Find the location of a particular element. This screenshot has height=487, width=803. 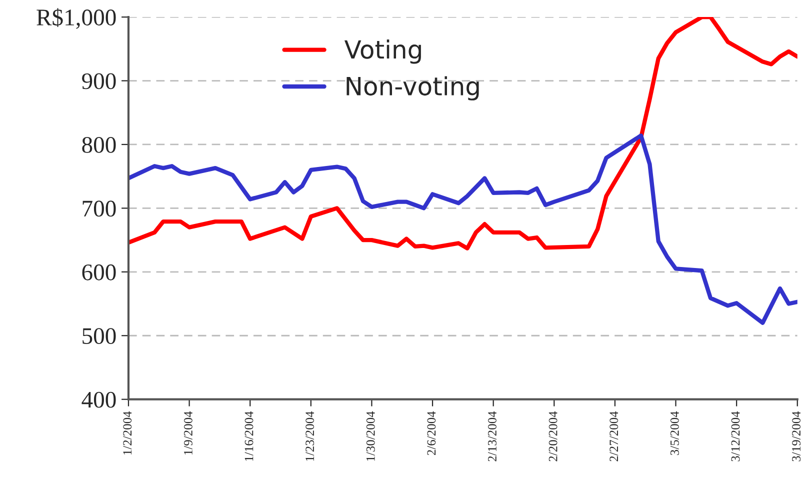

x-tick-label: 3/19/2004 is located at coordinates (796, 436).